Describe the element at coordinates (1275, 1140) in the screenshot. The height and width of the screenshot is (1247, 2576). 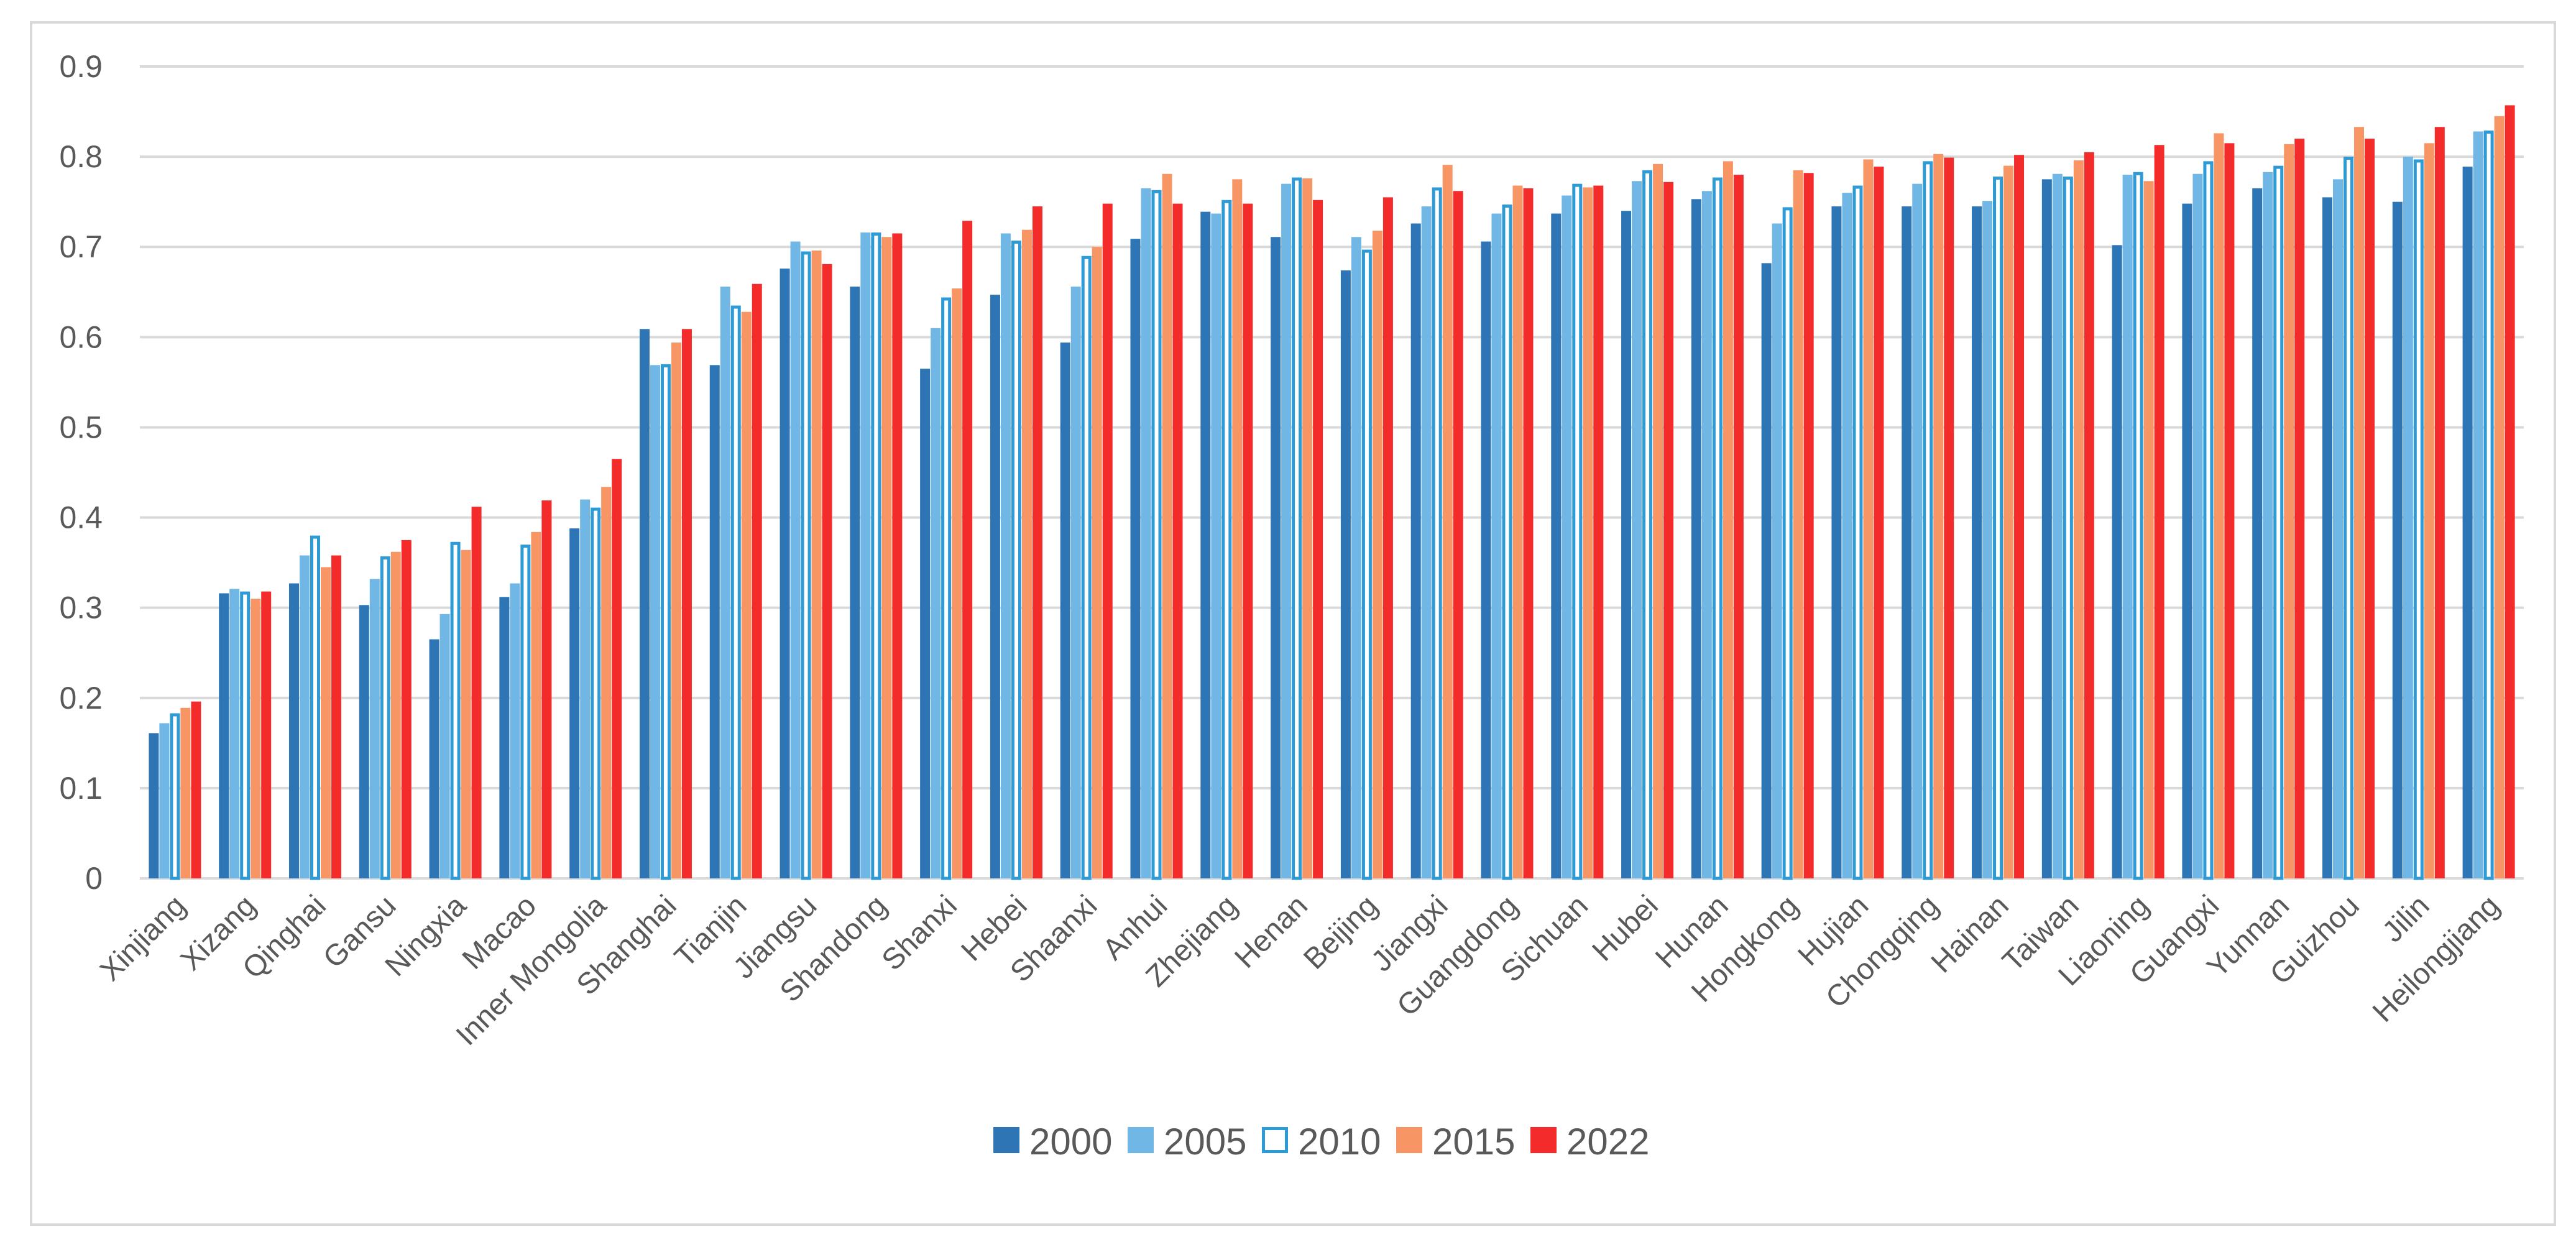
I see `legend-swatch-2010` at that location.